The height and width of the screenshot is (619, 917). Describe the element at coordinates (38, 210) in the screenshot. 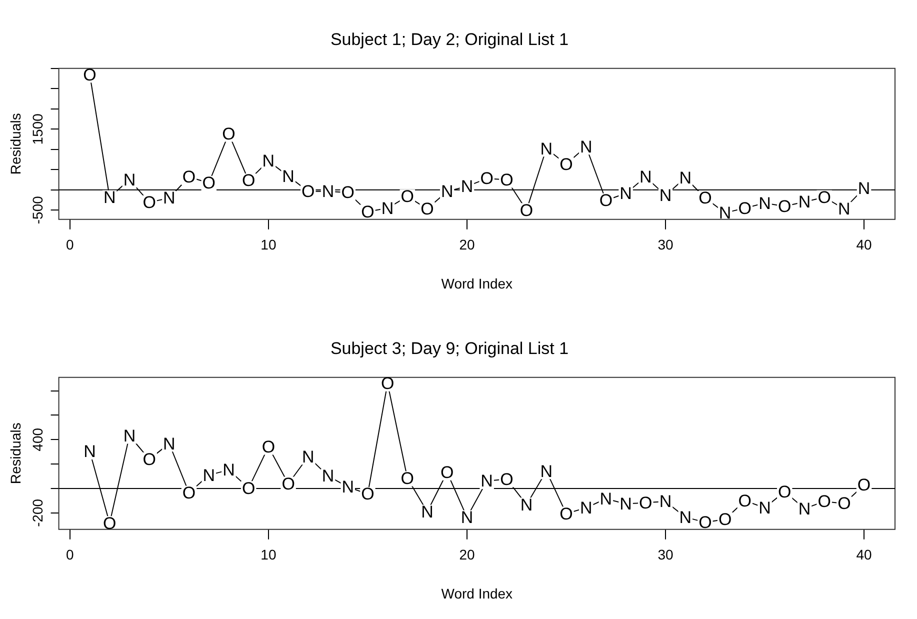

I see `y-tick-label: -500` at that location.